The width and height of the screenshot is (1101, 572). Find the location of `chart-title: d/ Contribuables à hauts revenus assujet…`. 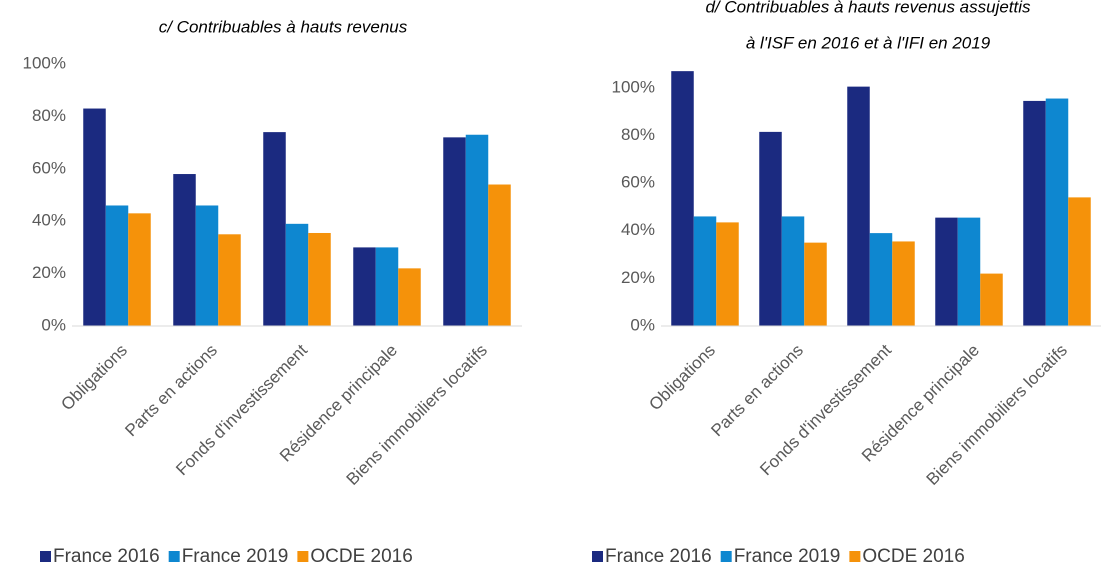

chart-title: d/ Contribuables à hauts revenus assujet… is located at coordinates (868, 8).